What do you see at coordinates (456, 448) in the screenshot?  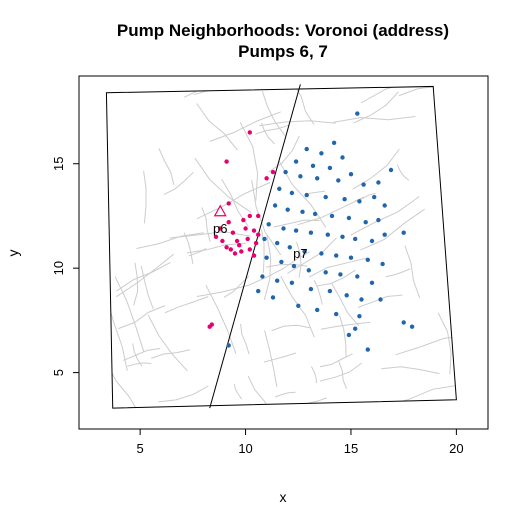 I see `x-tick-label: 20` at bounding box center [456, 448].